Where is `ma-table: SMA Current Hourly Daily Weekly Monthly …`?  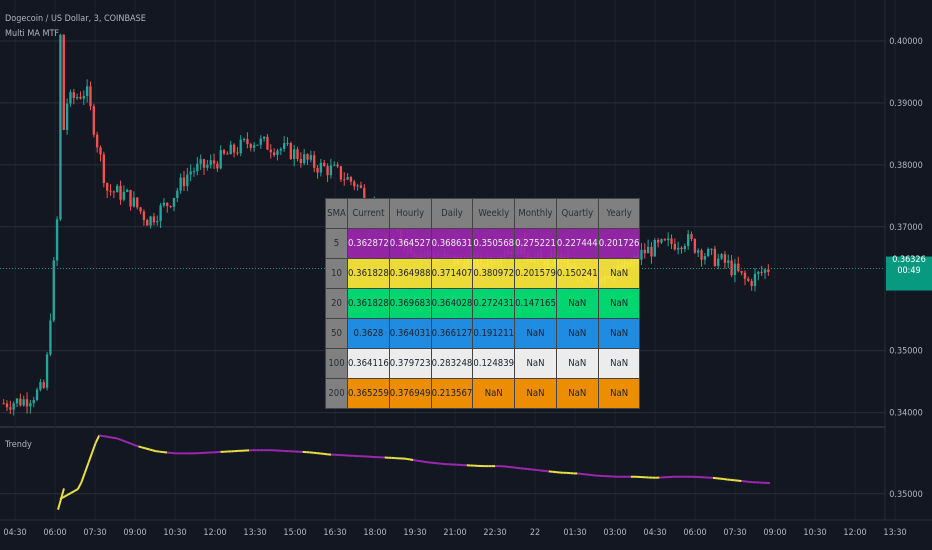
ma-table: SMA Current Hourly Daily Weekly Monthly … is located at coordinates (483, 303).